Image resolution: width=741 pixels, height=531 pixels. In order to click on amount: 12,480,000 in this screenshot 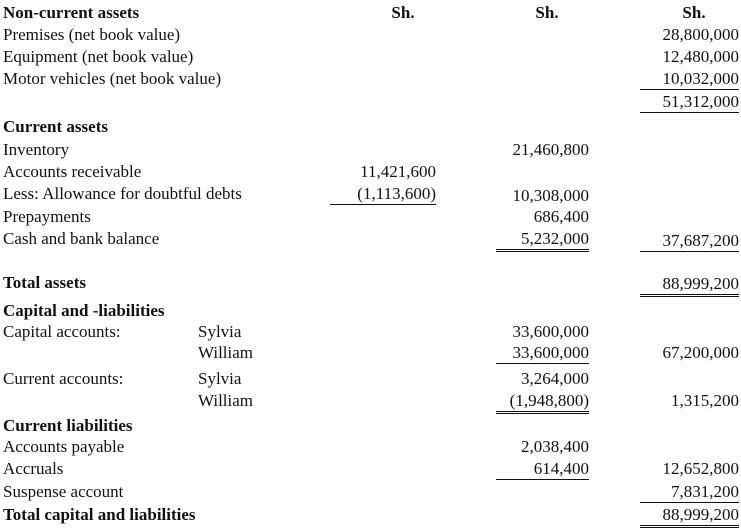, I will do `click(701, 56)`.